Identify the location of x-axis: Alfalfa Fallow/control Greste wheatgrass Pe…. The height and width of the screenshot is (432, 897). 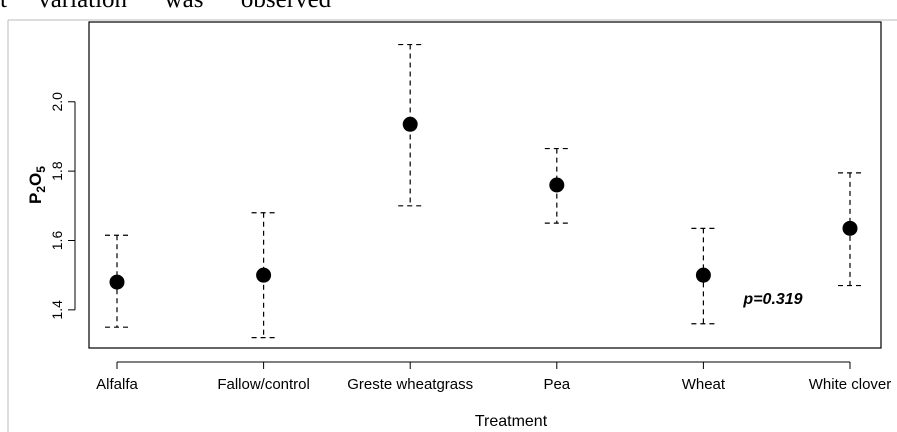
(494, 377).